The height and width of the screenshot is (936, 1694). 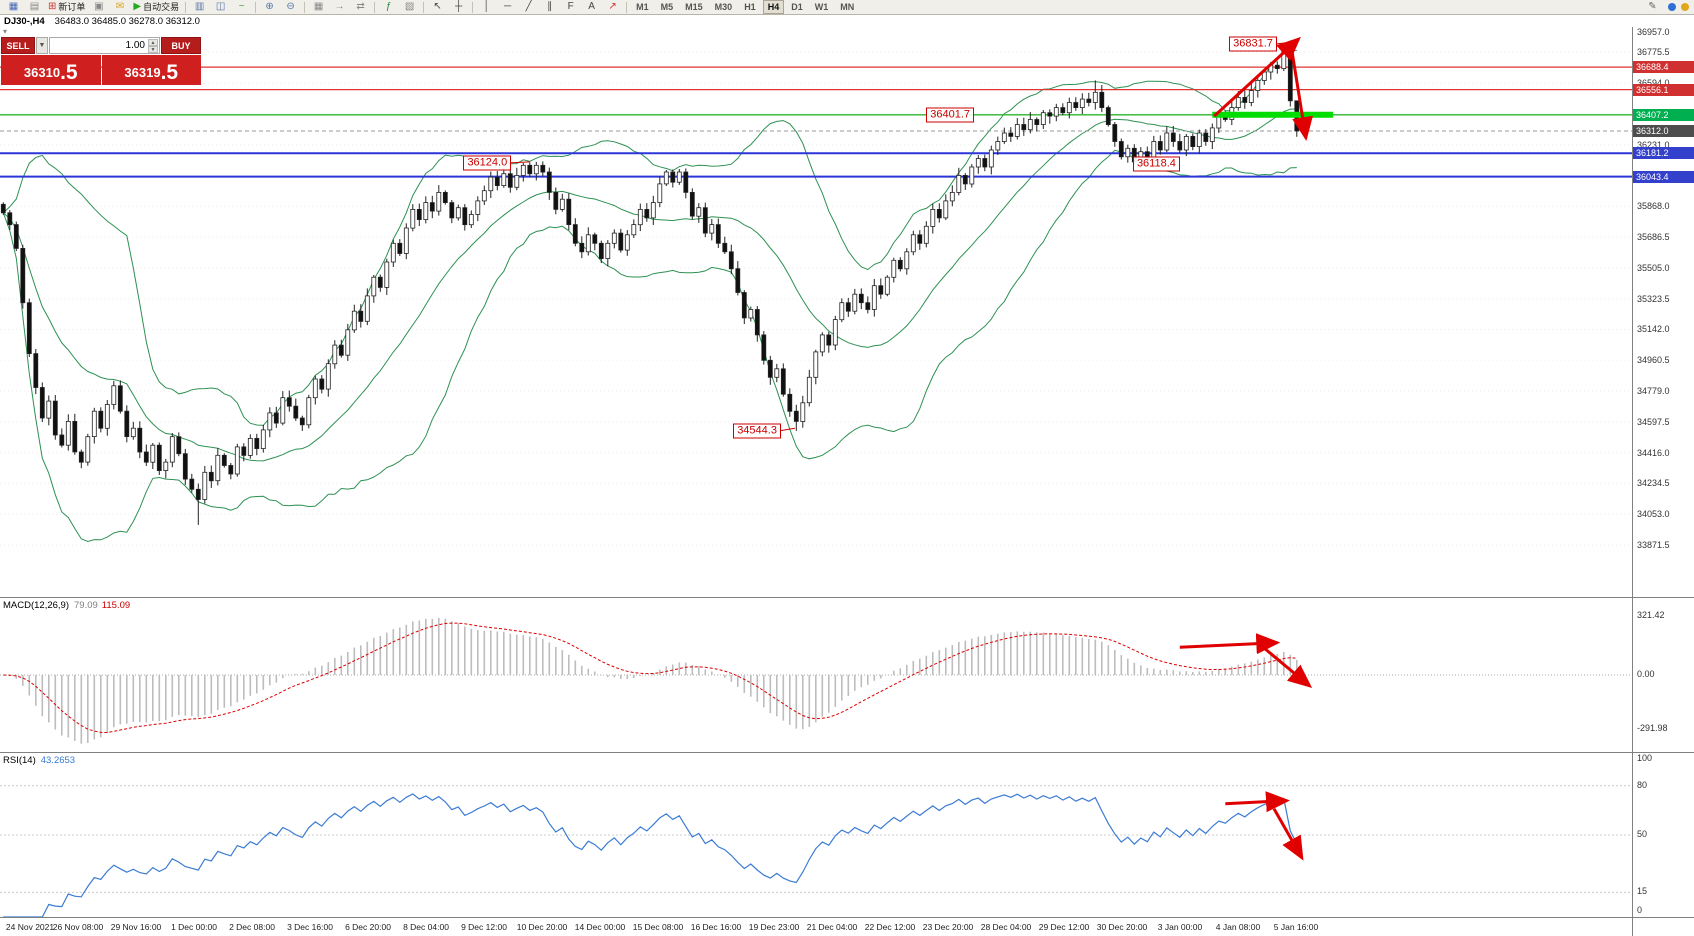 I want to click on arrow-objects-button: ↗, so click(x=612, y=7).